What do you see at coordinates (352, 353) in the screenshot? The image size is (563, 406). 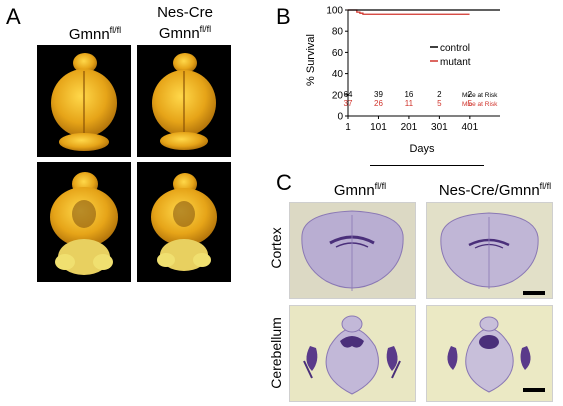 I see `histology-cerebellum-control` at bounding box center [352, 353].